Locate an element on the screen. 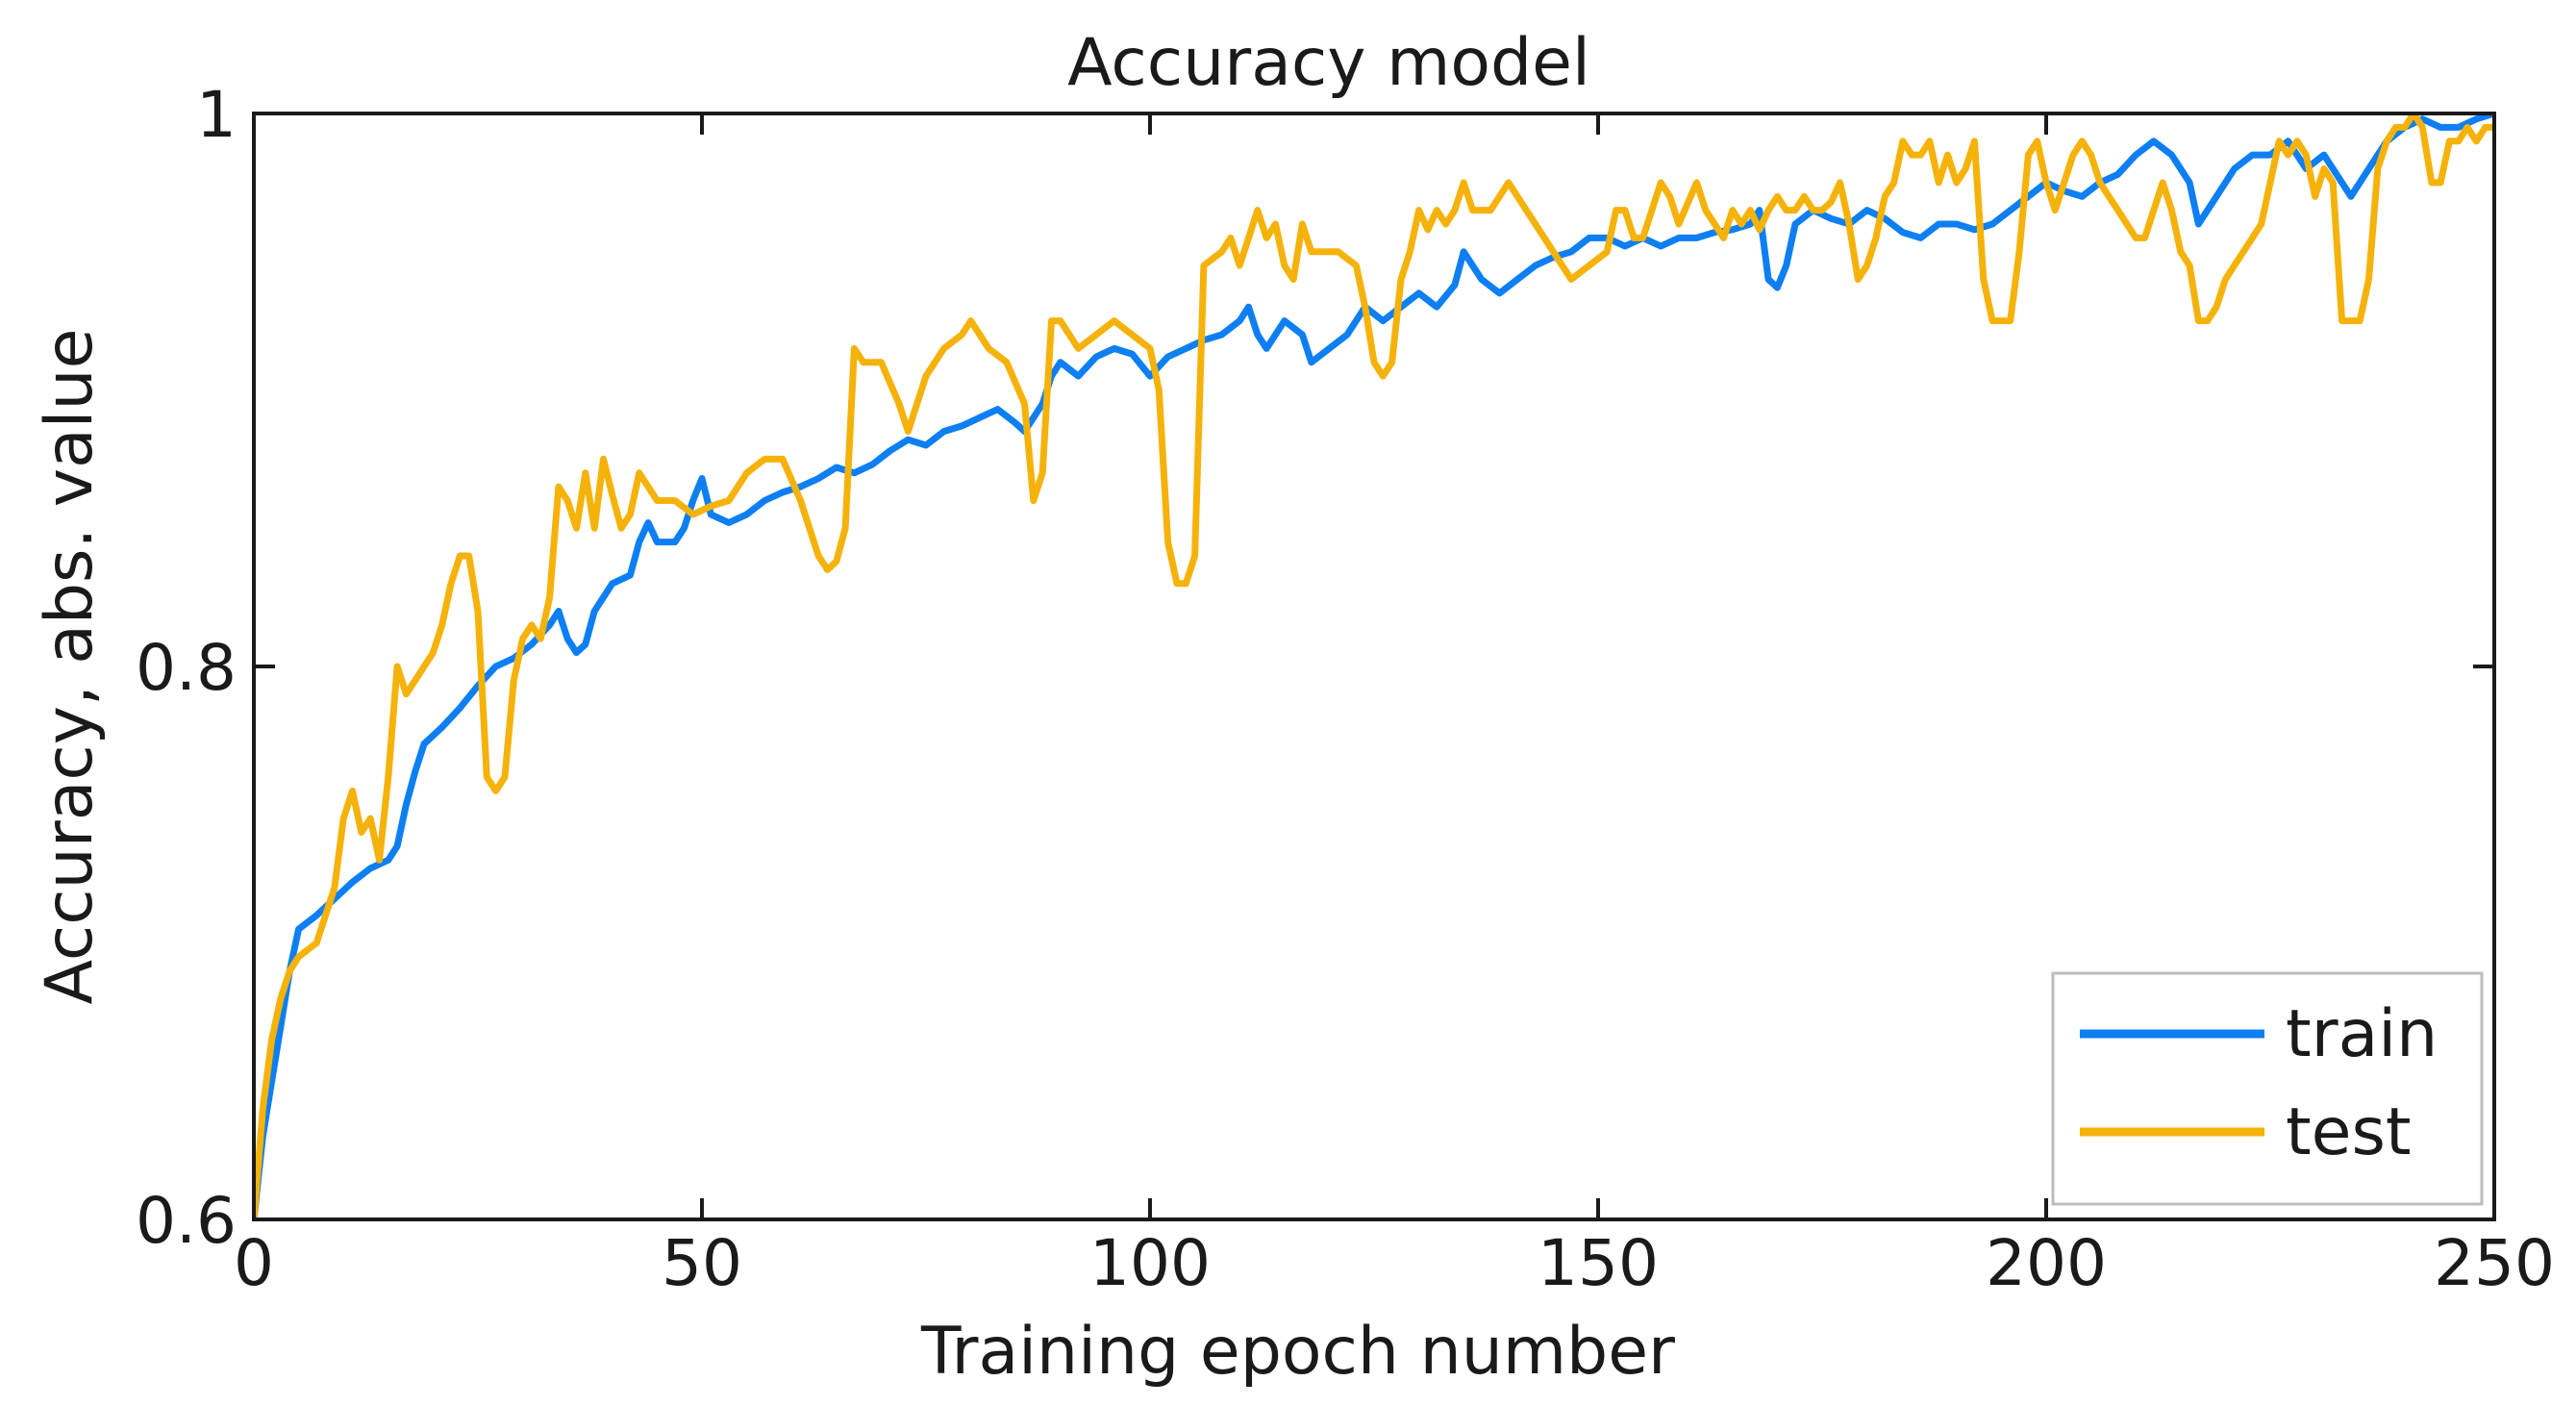 This screenshot has width=2576, height=1406. legend-label-test: test is located at coordinates (2349, 1132).